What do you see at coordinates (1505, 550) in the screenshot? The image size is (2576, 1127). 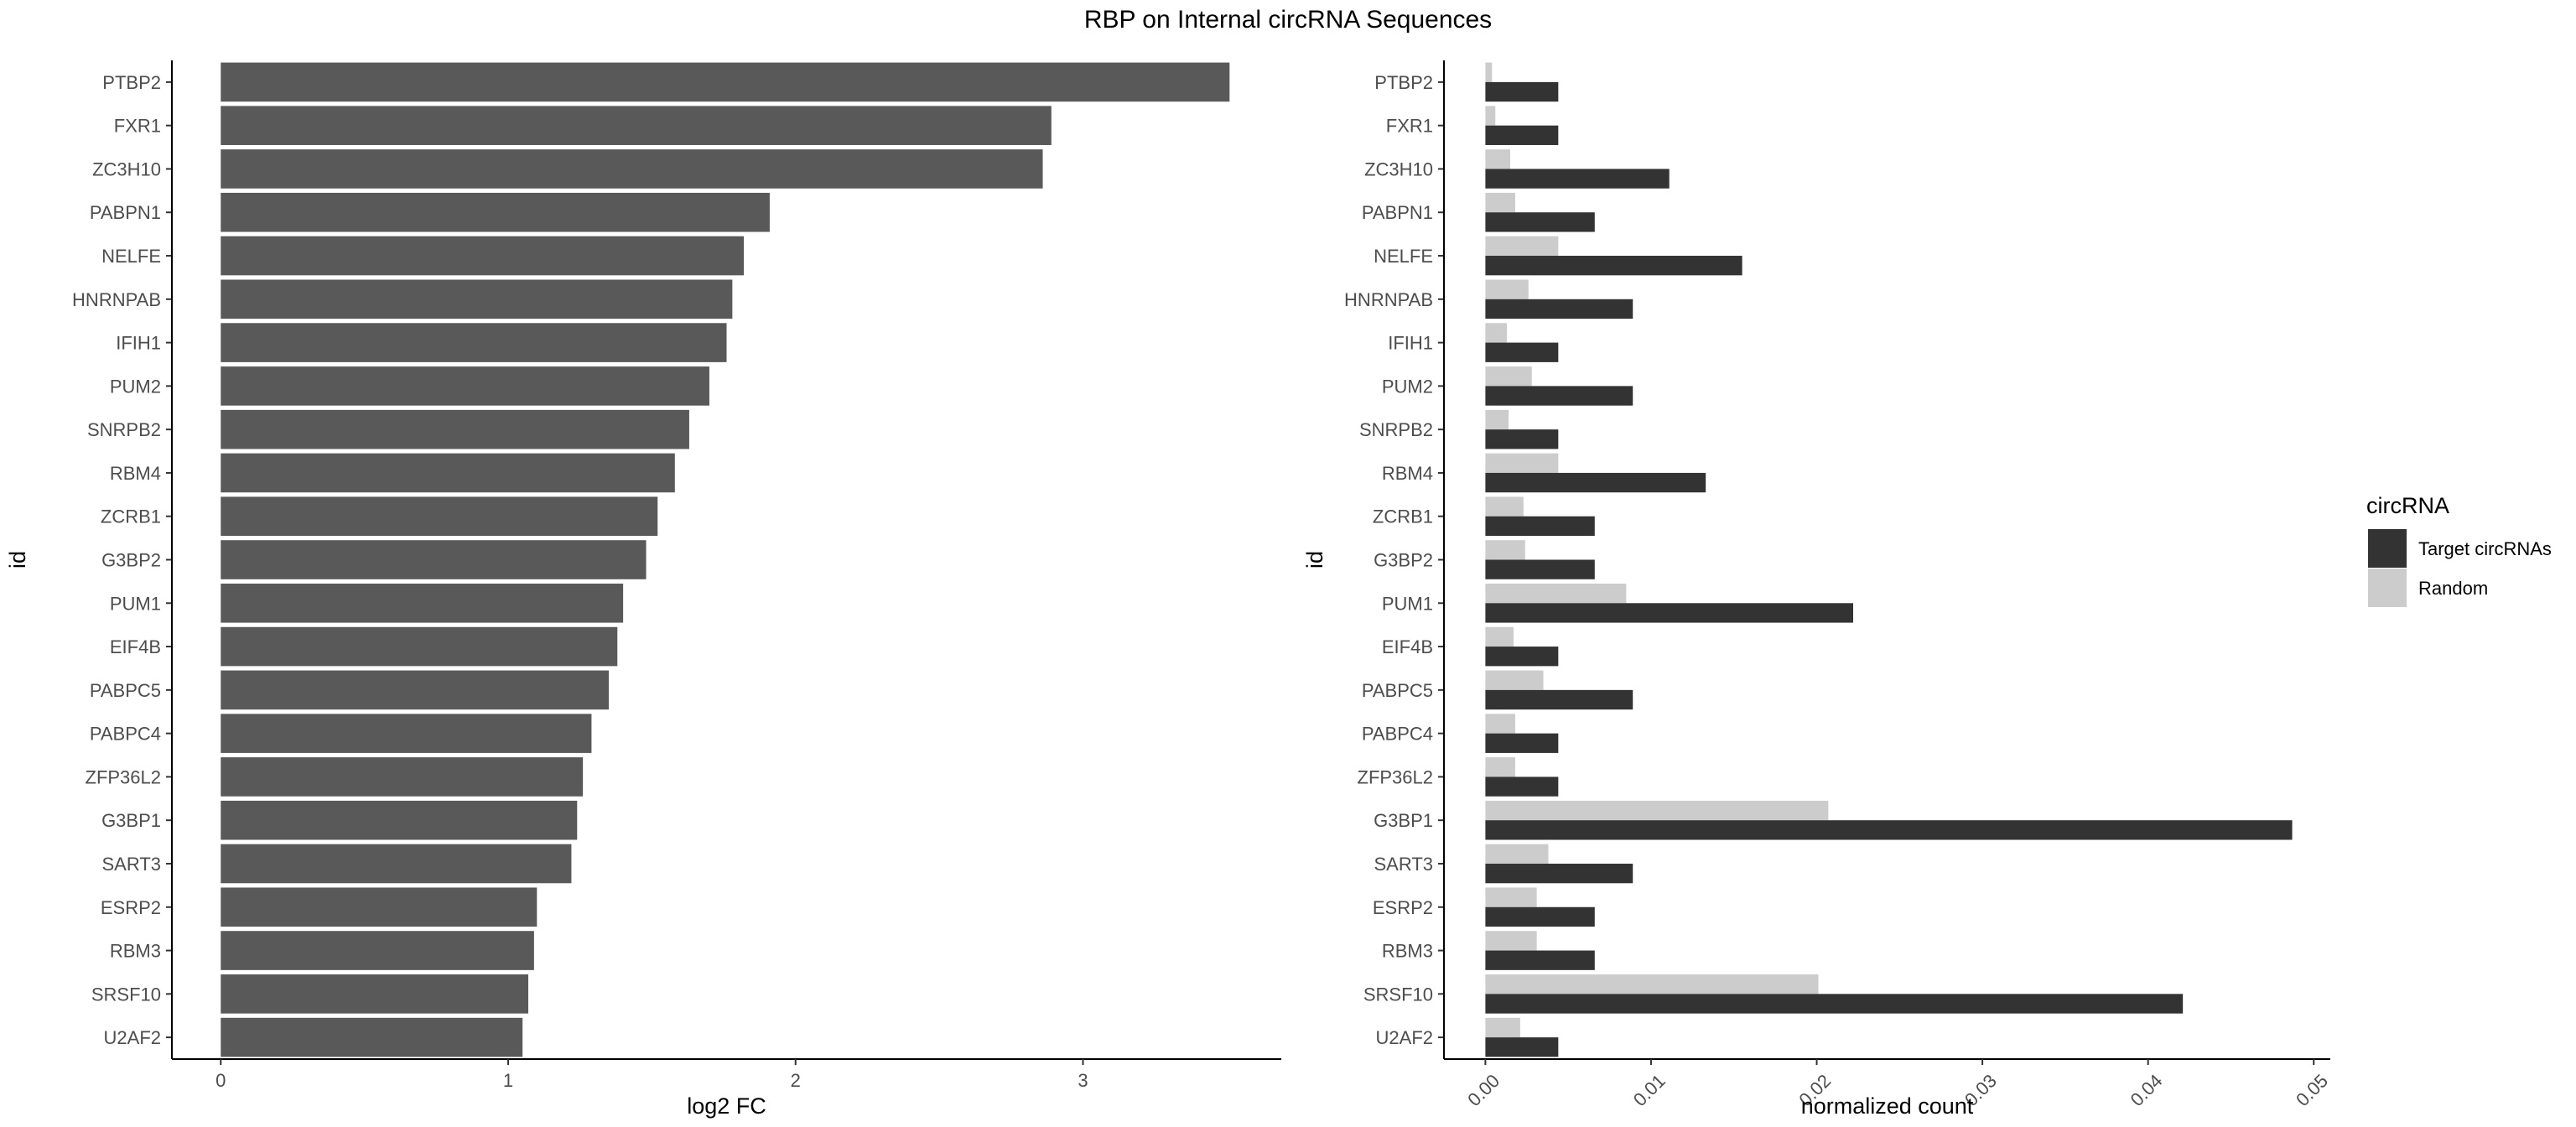 I see `bar-random-g3bp2` at bounding box center [1505, 550].